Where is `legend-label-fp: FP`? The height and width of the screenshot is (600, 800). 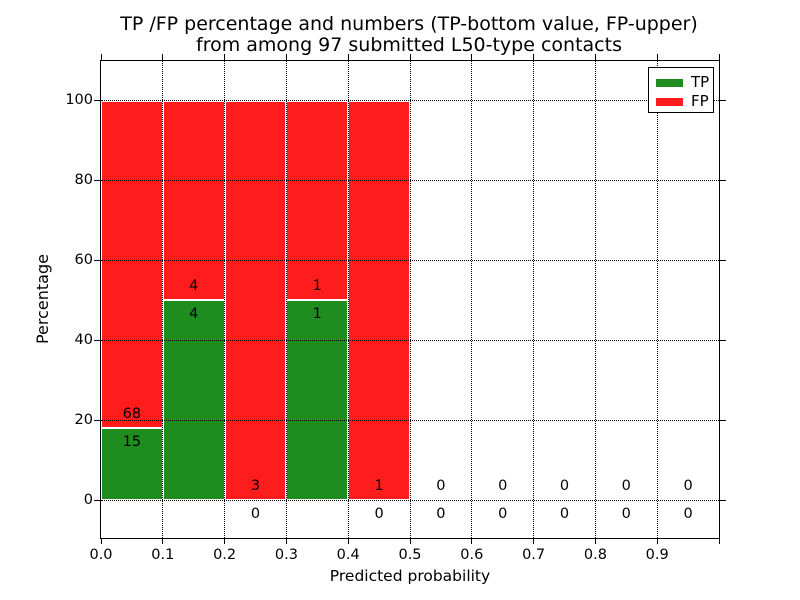 legend-label-fp: FP is located at coordinates (700, 101).